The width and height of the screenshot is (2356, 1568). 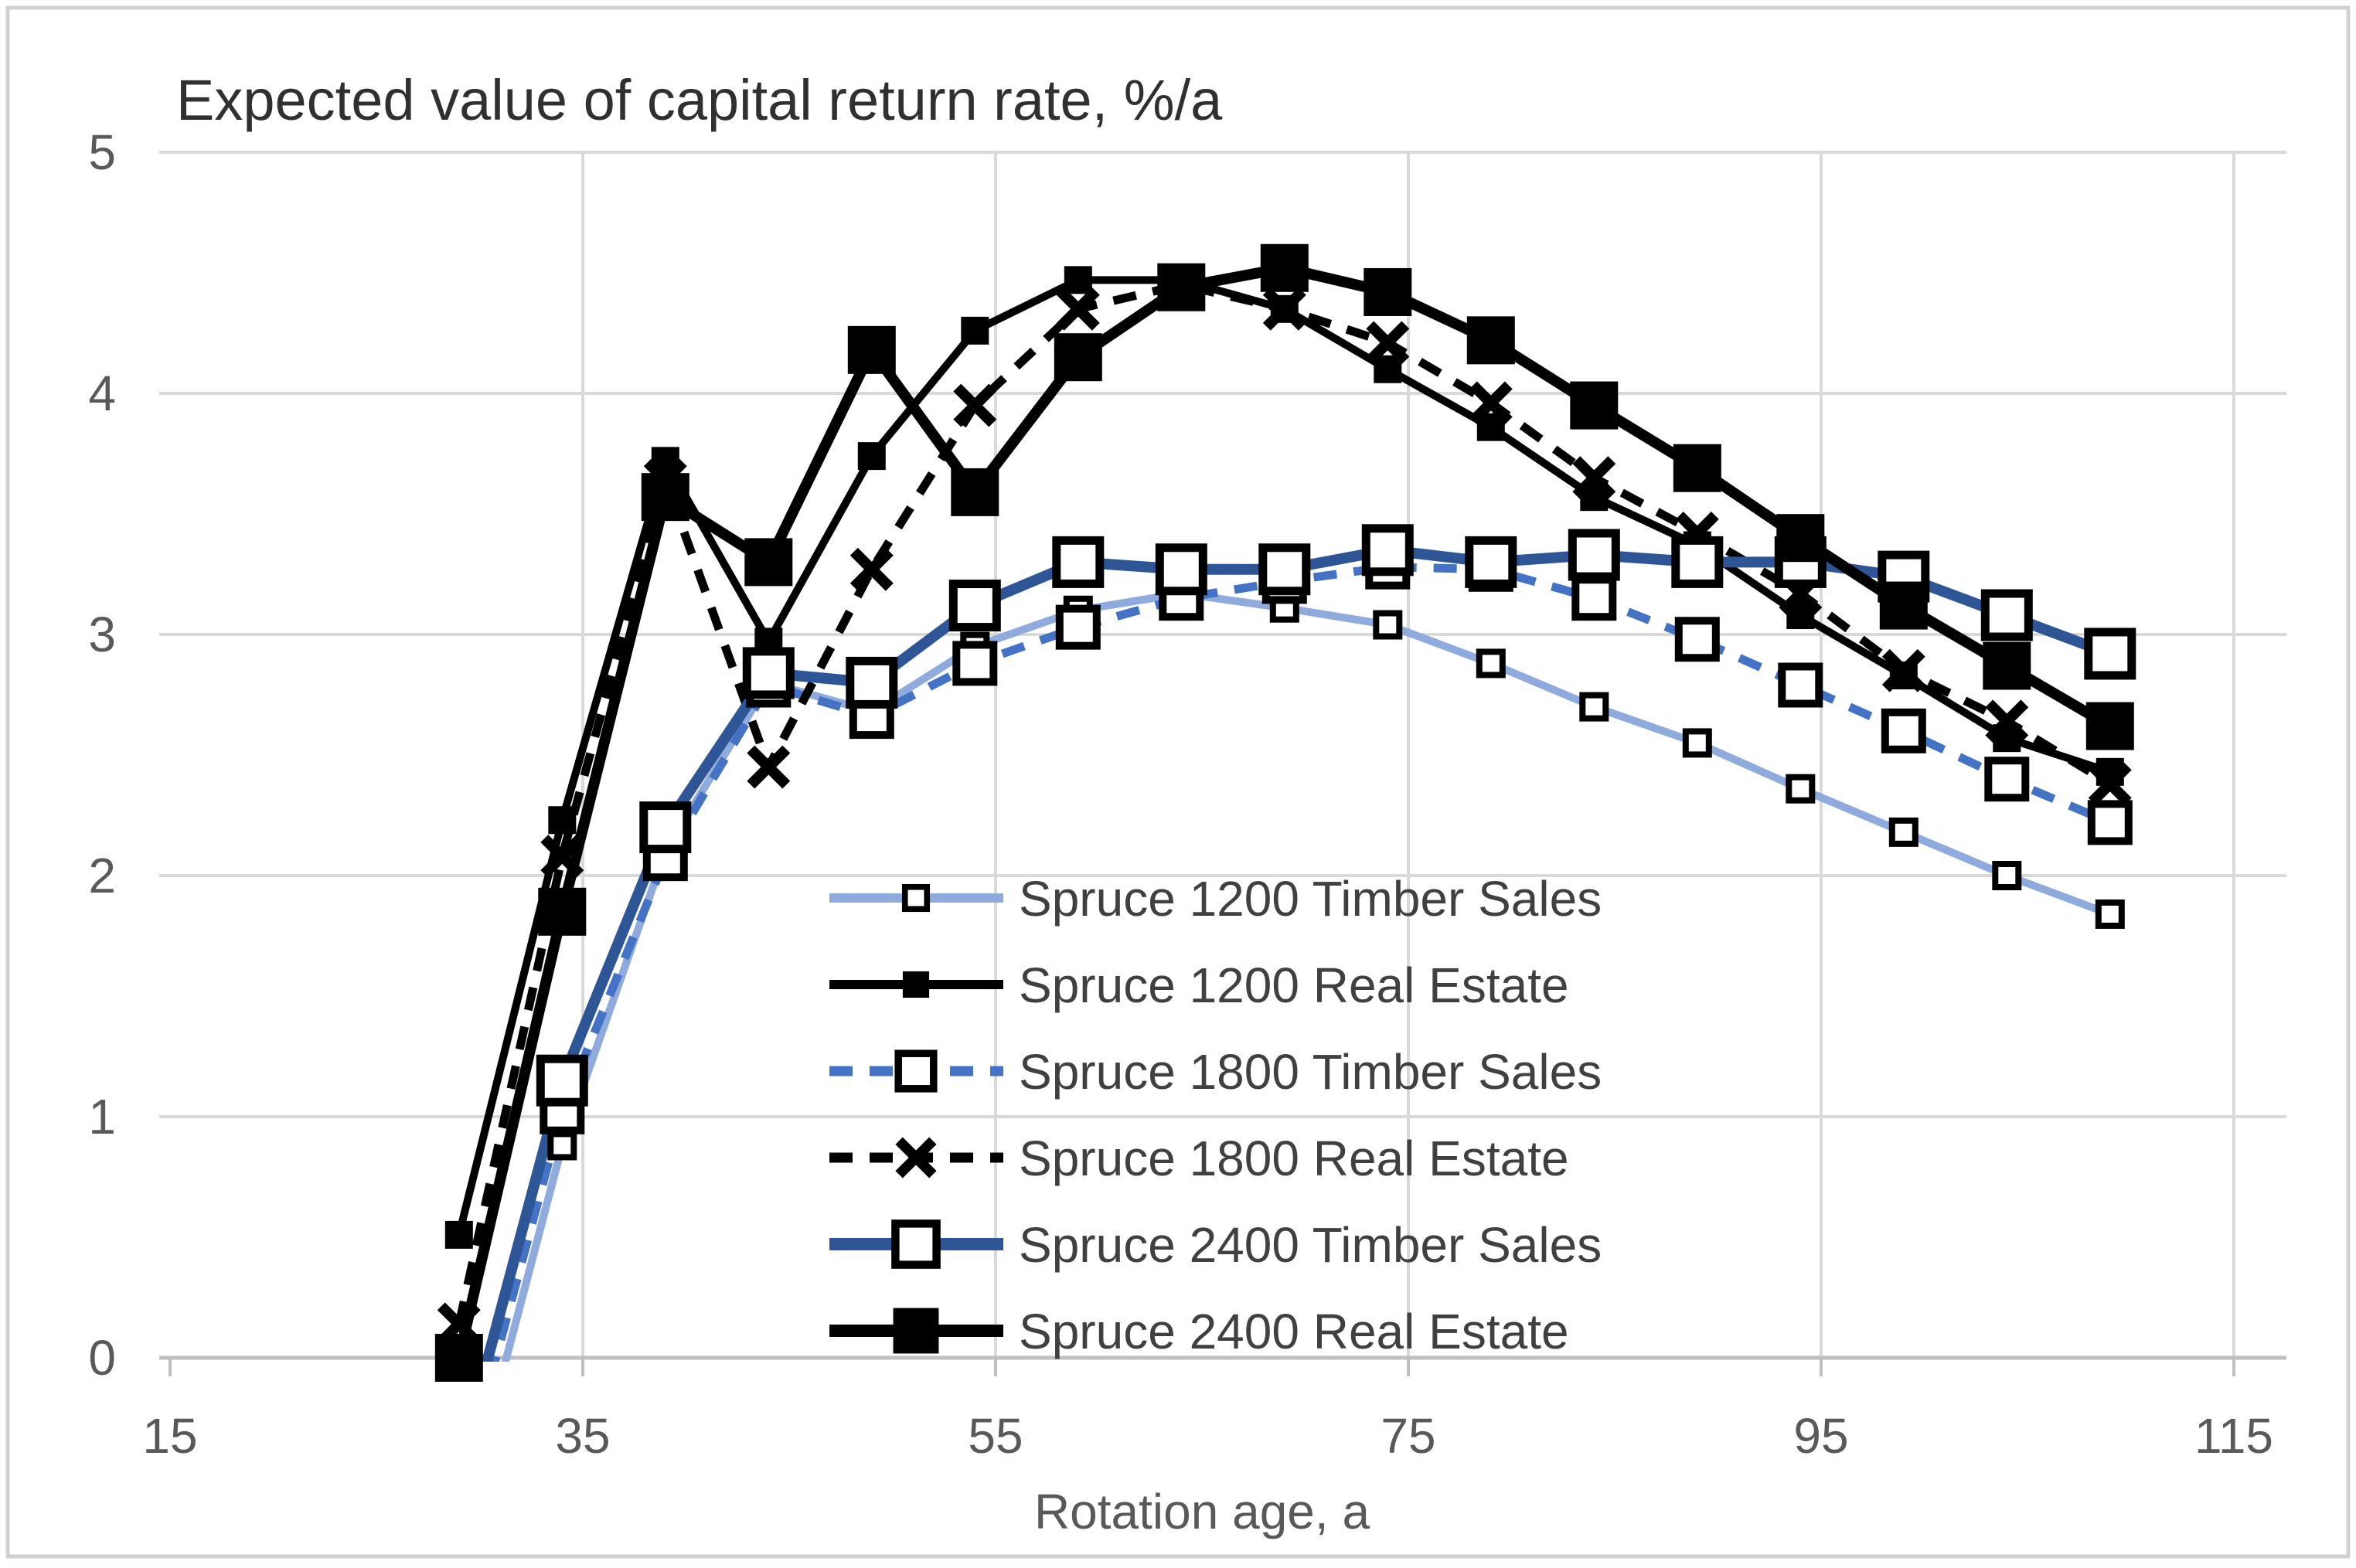 I want to click on x-tick-label: 75, so click(x=1408, y=1436).